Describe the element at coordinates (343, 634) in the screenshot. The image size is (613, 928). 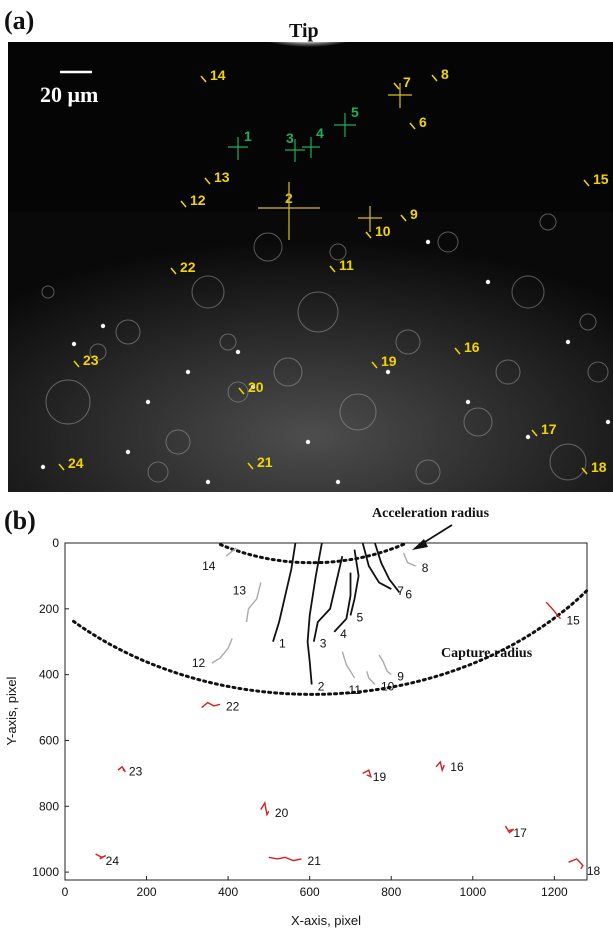
I see `trajectory-label-4: 4` at that location.